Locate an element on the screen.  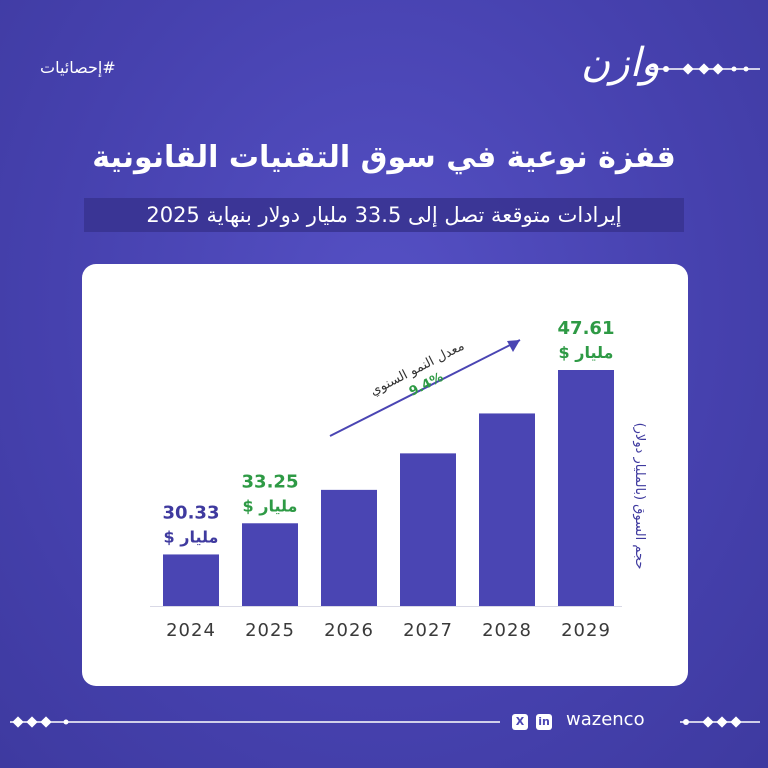
page-title: قفزة نوعية في سوق التقنيات القانونية is located at coordinates (384, 157).